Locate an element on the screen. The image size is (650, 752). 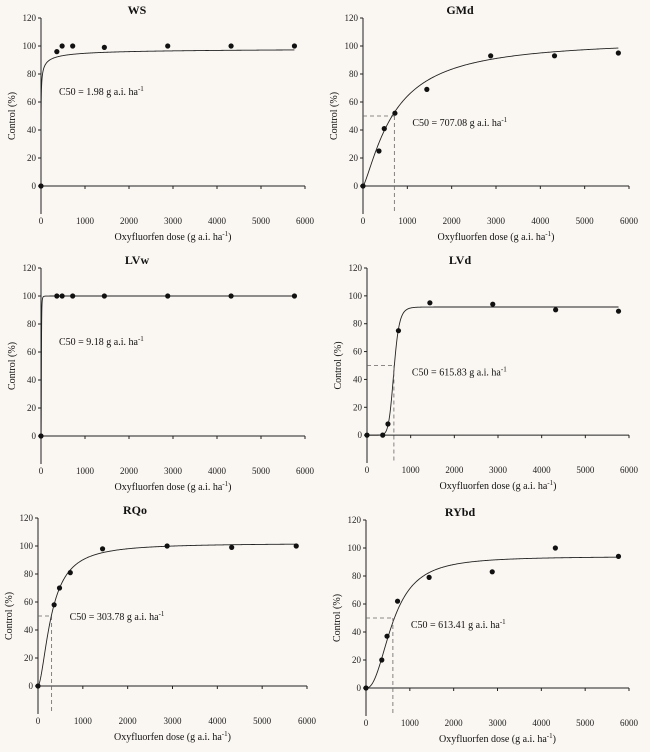
y-tick-label: 100 is located at coordinates (30, 296).